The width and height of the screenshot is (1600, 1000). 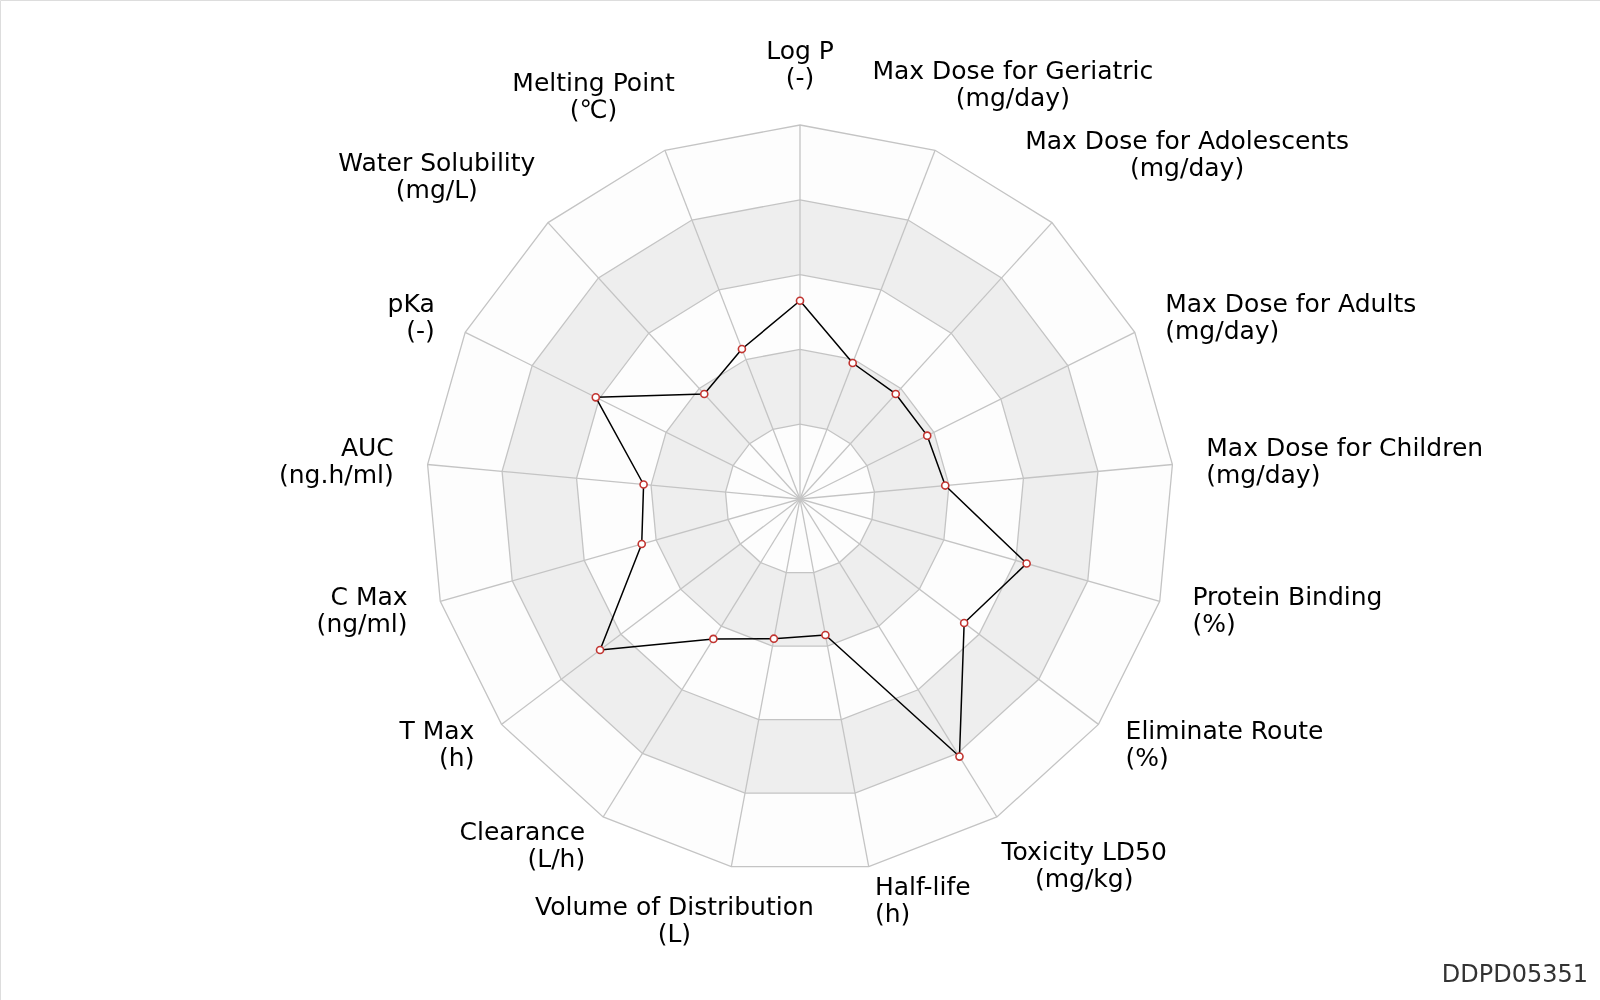 What do you see at coordinates (437, 175) in the screenshot?
I see `spoke-label: Water Solubility (mg/L)` at bounding box center [437, 175].